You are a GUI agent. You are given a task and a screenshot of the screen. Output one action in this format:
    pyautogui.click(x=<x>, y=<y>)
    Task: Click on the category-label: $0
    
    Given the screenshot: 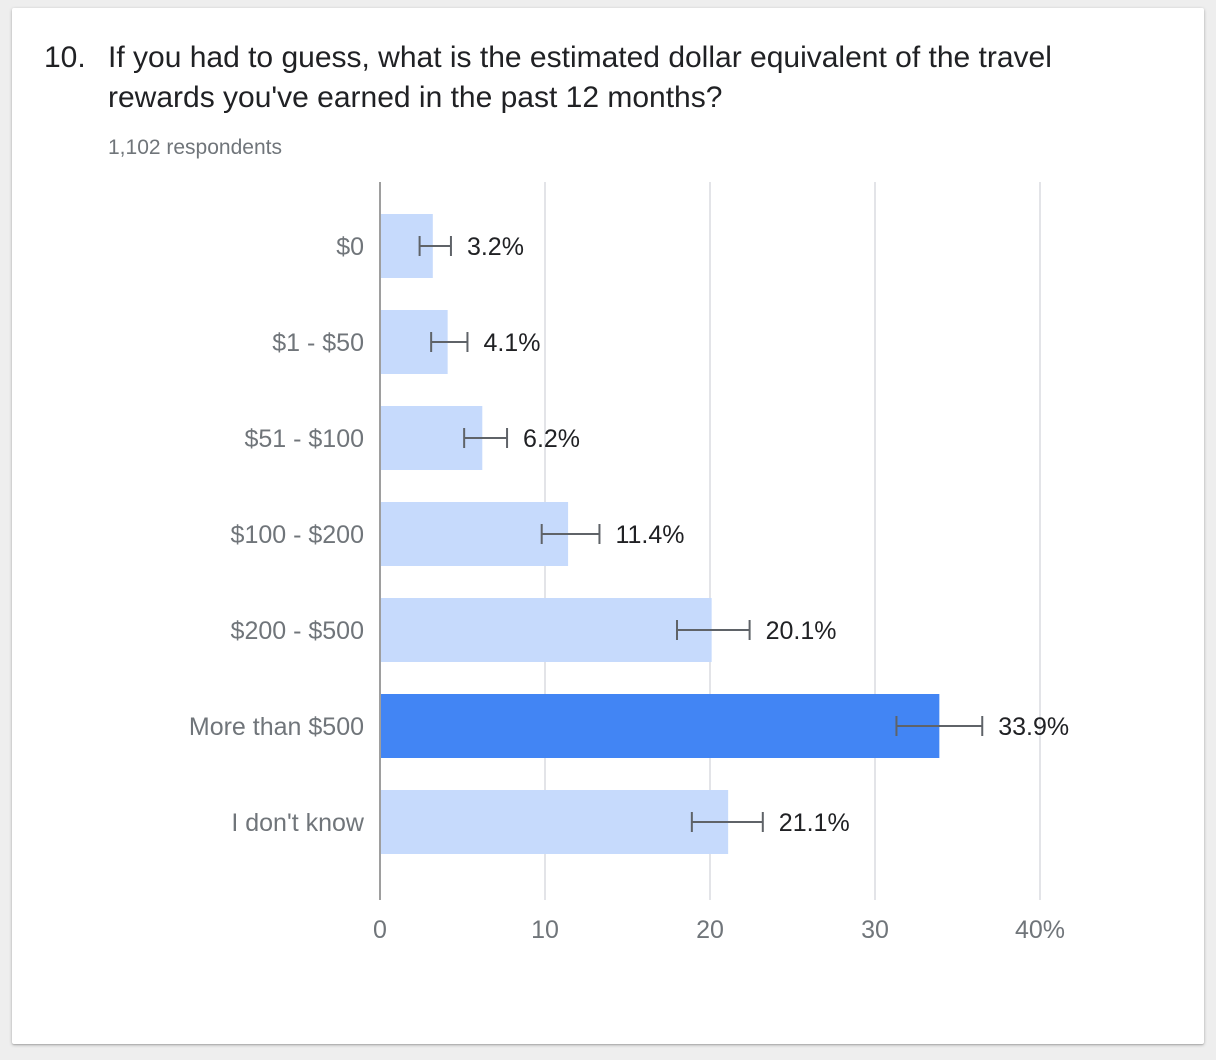 What is the action you would take?
    pyautogui.click(x=350, y=247)
    